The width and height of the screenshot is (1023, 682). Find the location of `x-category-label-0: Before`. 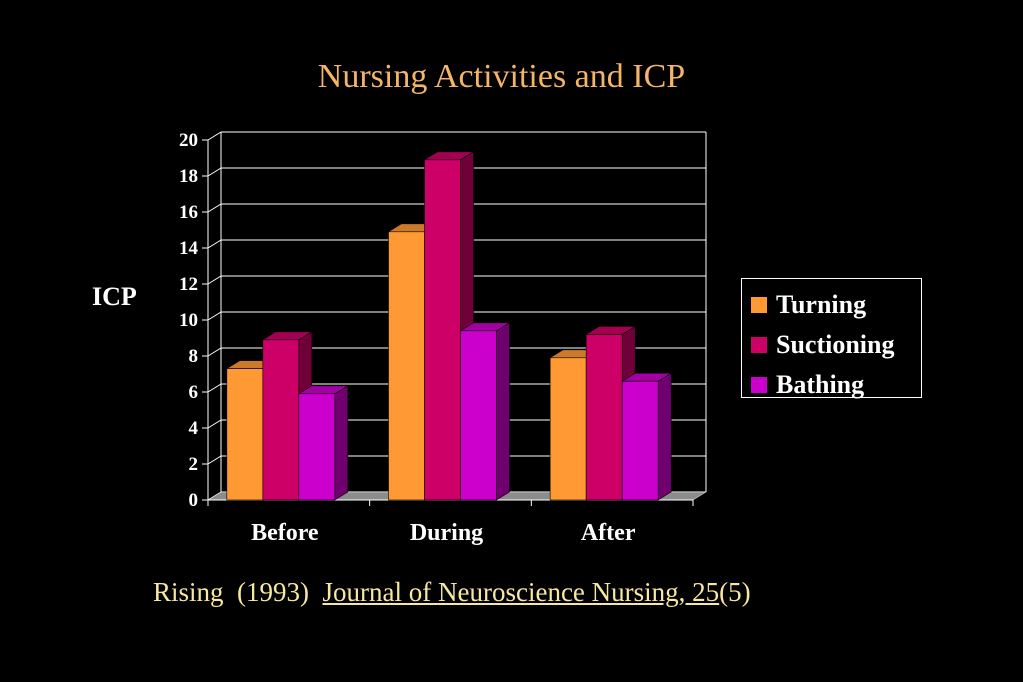

x-category-label-0: Before is located at coordinates (285, 533).